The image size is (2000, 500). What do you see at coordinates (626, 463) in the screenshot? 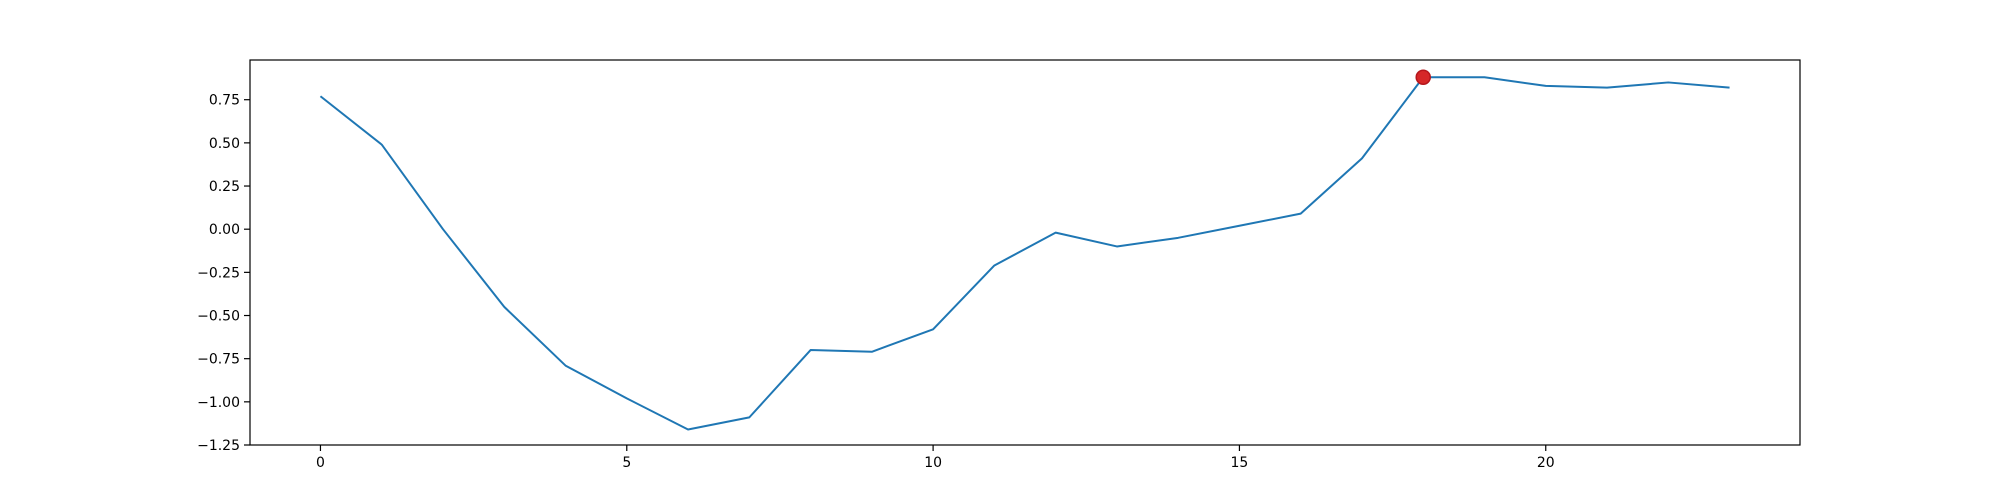
I see `x-tick-label: 5` at bounding box center [626, 463].